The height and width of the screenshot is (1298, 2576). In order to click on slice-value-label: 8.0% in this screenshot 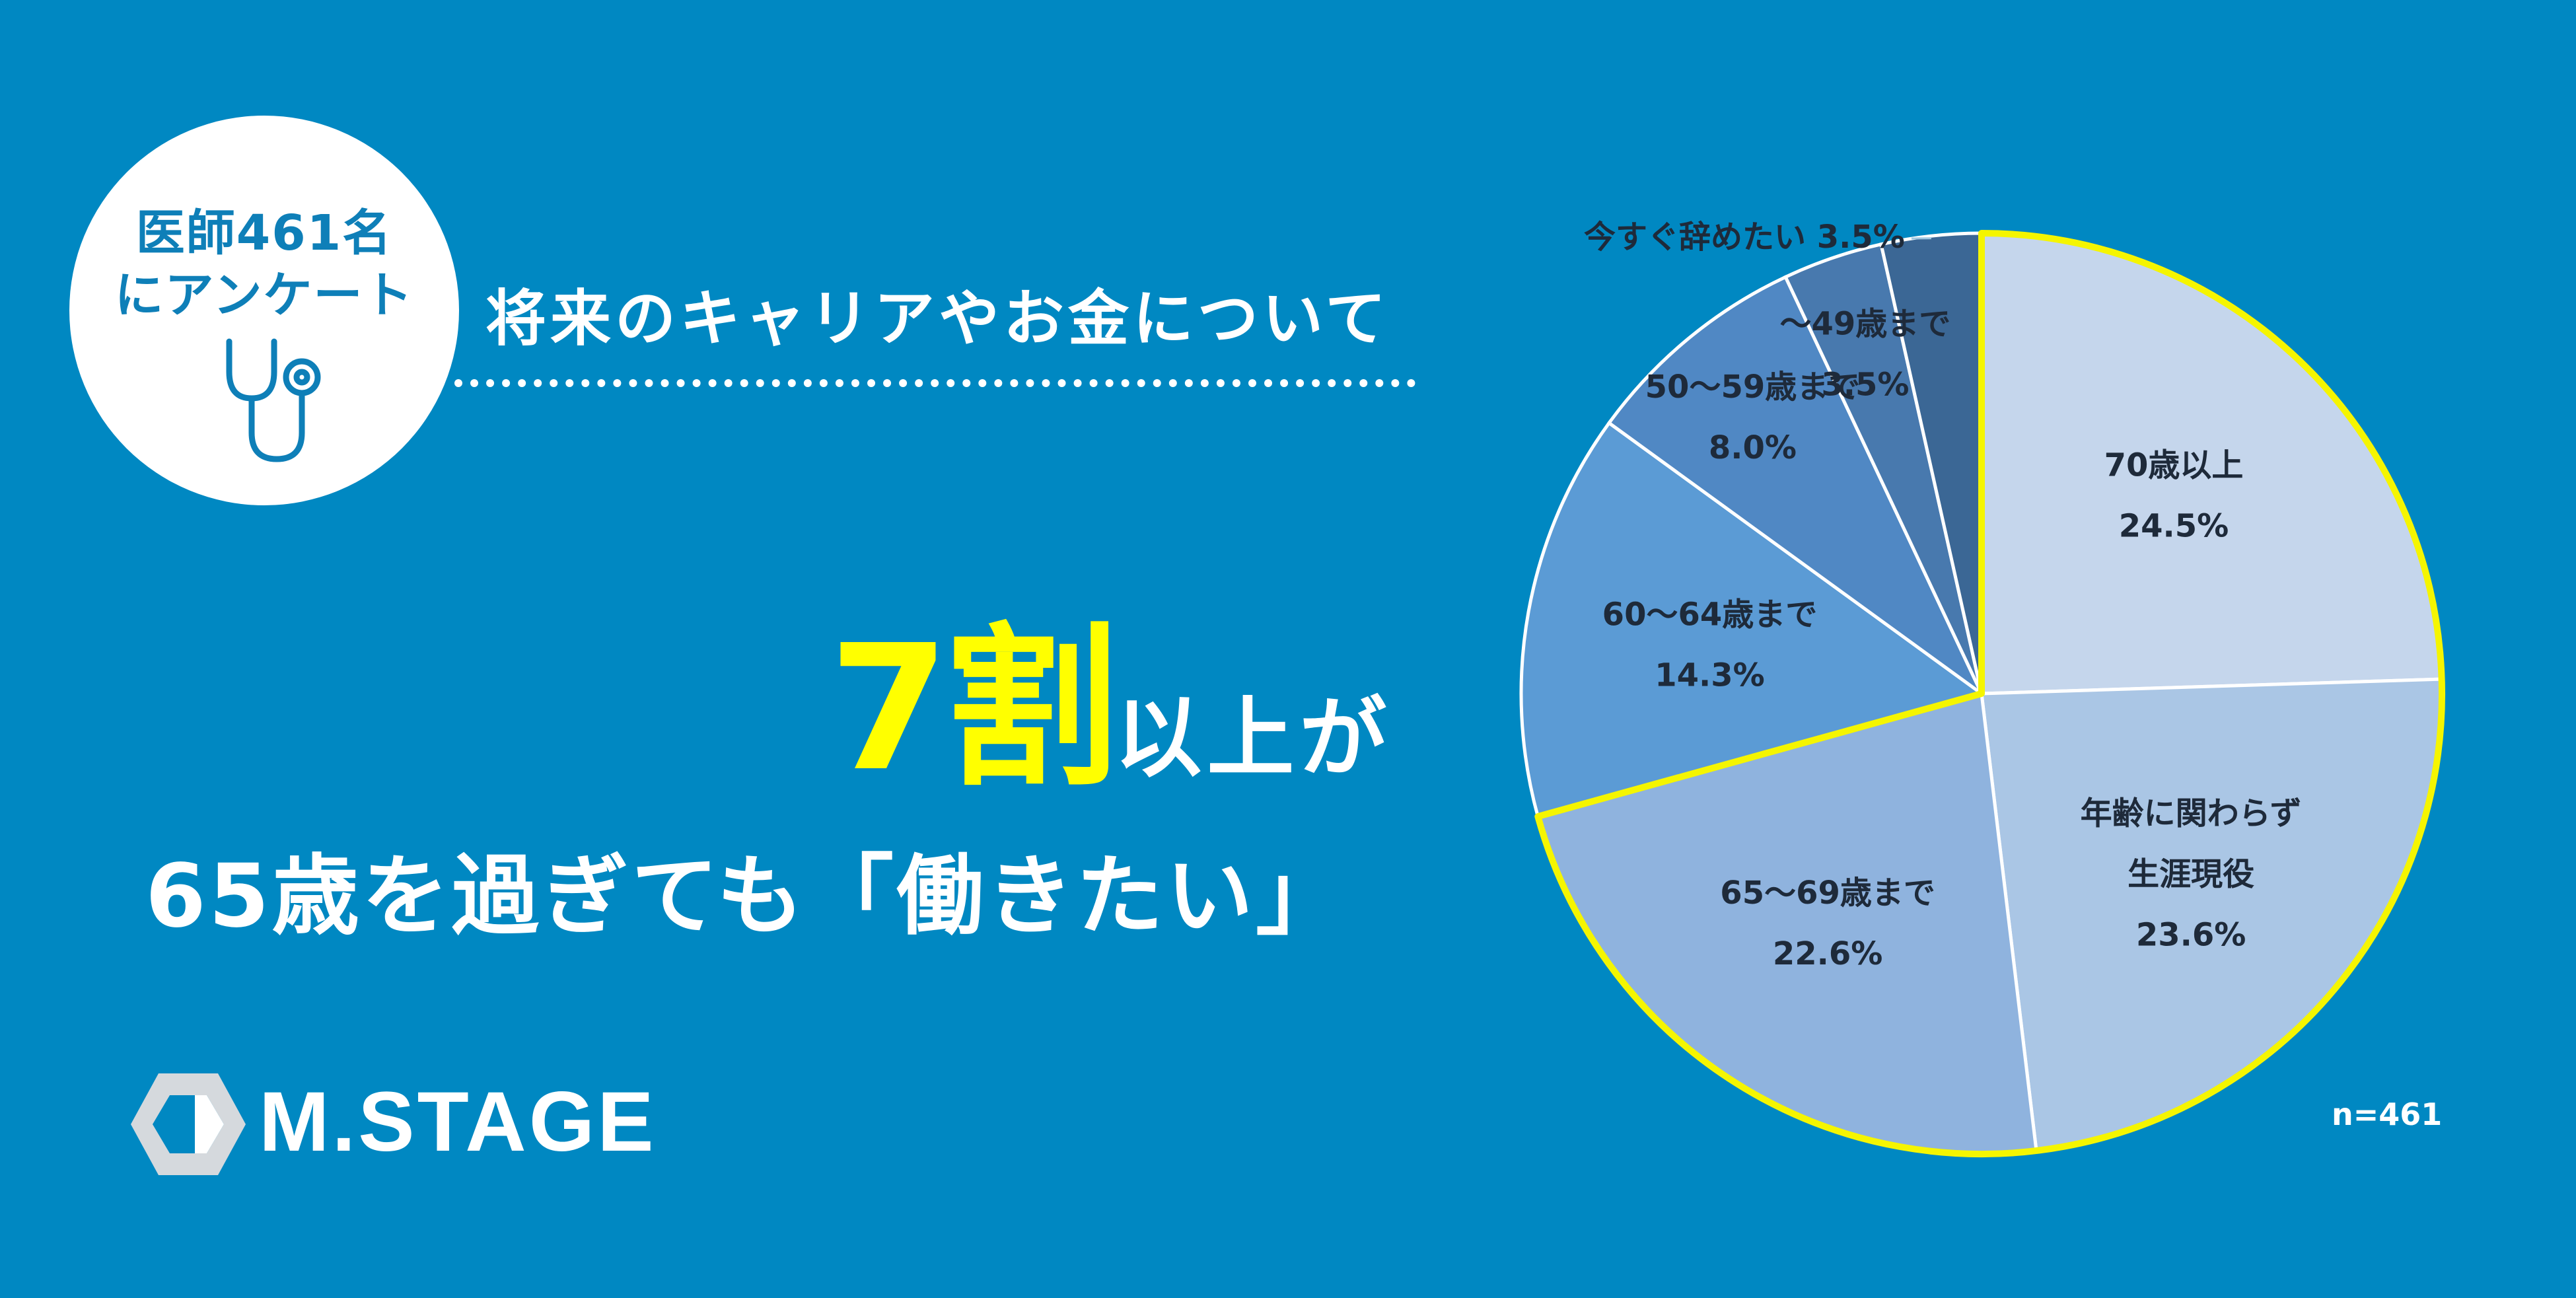, I will do `click(1753, 448)`.